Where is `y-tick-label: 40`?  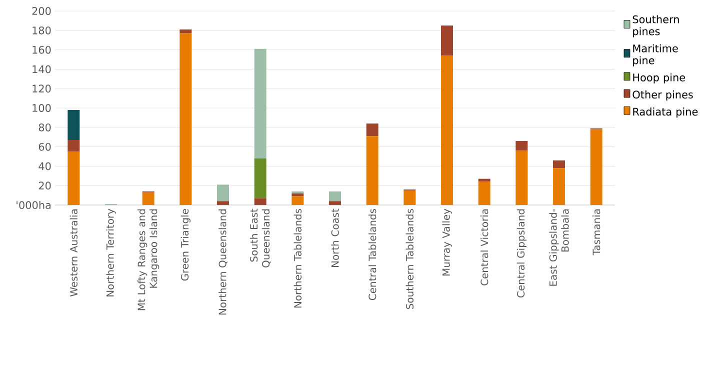
y-tick-label: 40 is located at coordinates (44, 166).